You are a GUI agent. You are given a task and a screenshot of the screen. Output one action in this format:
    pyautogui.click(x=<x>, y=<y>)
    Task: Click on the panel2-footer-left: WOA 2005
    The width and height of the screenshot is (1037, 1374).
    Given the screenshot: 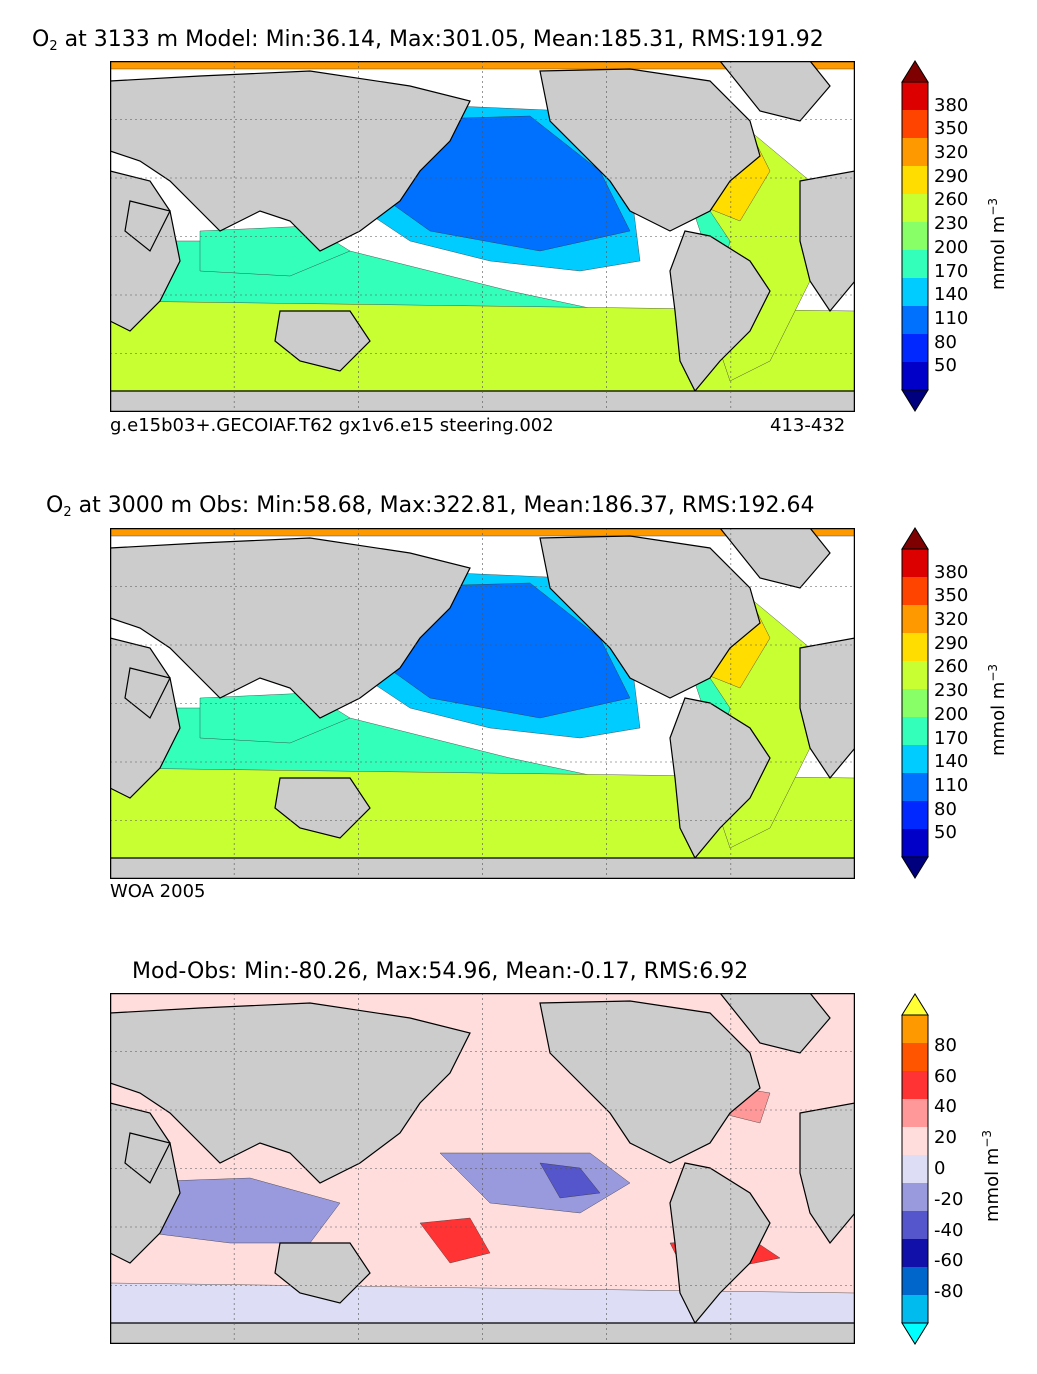 What is the action you would take?
    pyautogui.click(x=158, y=891)
    